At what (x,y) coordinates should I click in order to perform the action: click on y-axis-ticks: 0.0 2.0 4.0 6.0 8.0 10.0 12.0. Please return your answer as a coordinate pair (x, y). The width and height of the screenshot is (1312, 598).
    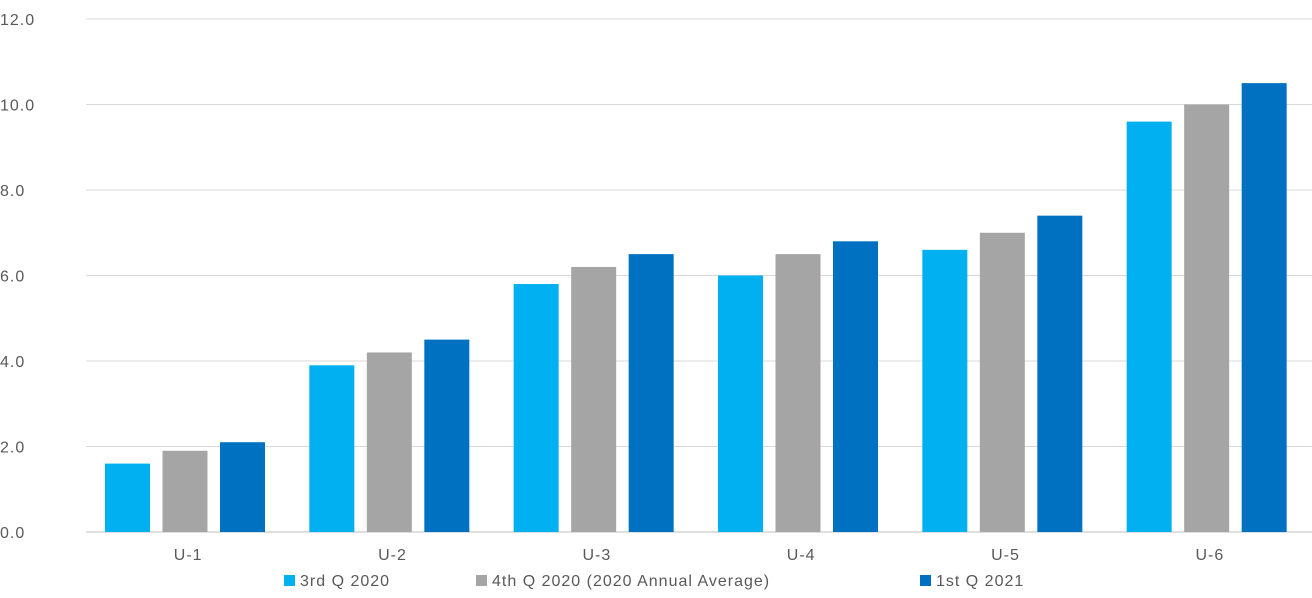
    Looking at the image, I should click on (17, 277).